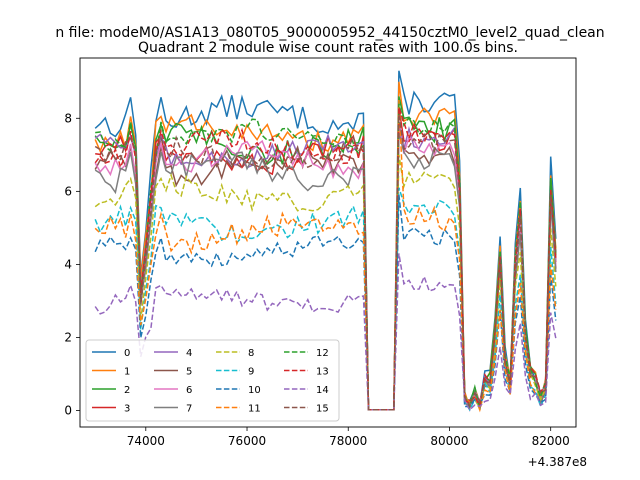 This screenshot has width=640, height=480. What do you see at coordinates (68, 337) in the screenshot?
I see `y-tick-label: 2` at bounding box center [68, 337].